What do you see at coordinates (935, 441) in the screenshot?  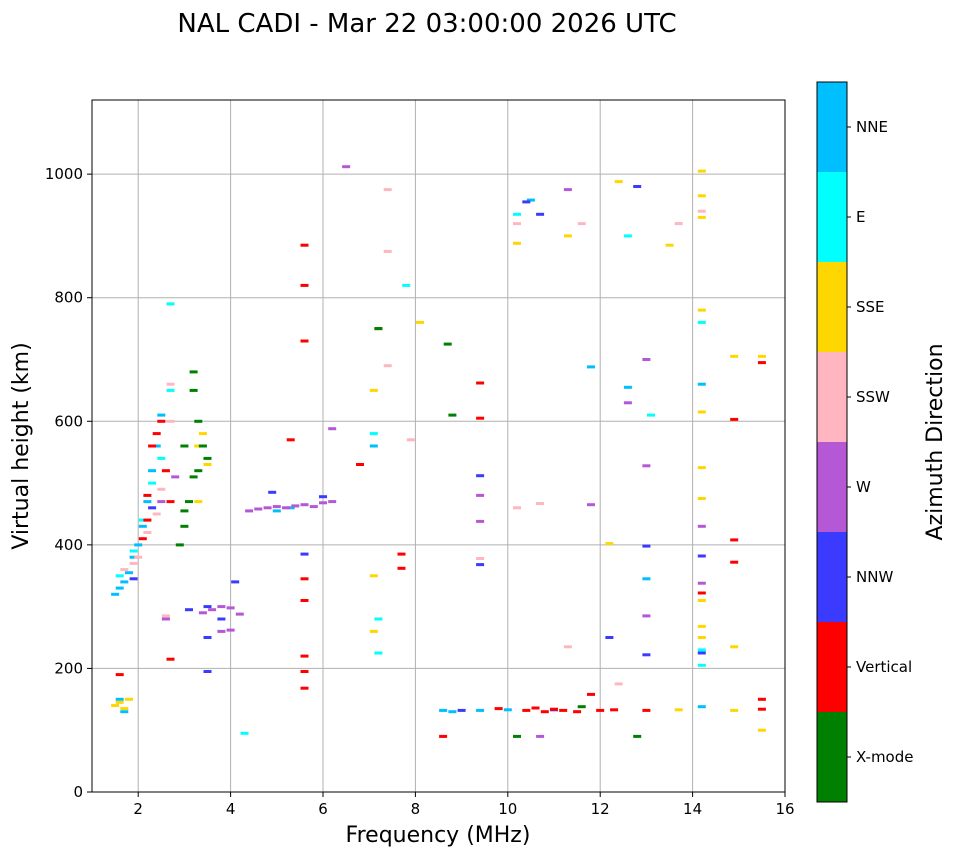 I see `colorbar-label: Azimuth Direction` at bounding box center [935, 441].